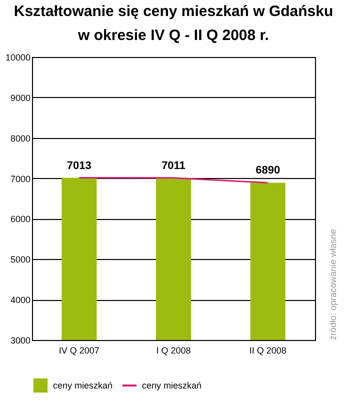 This screenshot has height=401, width=352. I want to click on y-tick-label: 6000, so click(20, 219).